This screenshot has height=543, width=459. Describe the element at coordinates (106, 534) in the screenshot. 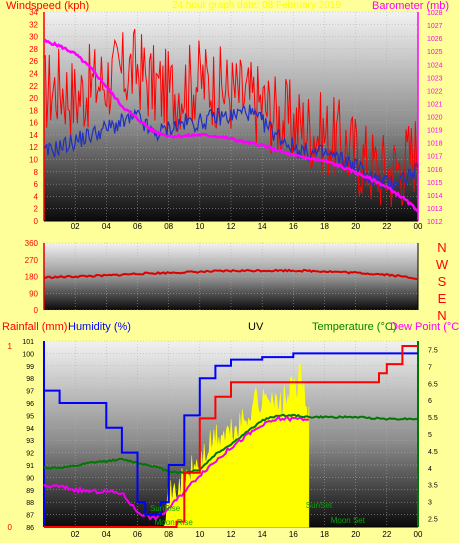

I see `humidity-x-tick-label: 04` at that location.